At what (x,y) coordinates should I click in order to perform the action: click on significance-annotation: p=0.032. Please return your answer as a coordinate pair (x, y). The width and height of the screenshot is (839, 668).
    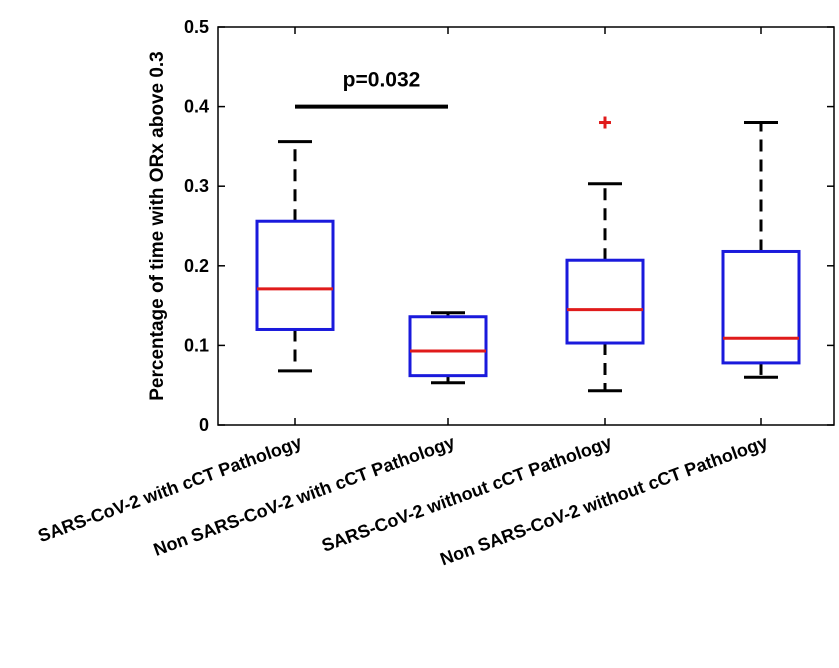
    Looking at the image, I should click on (371, 89).